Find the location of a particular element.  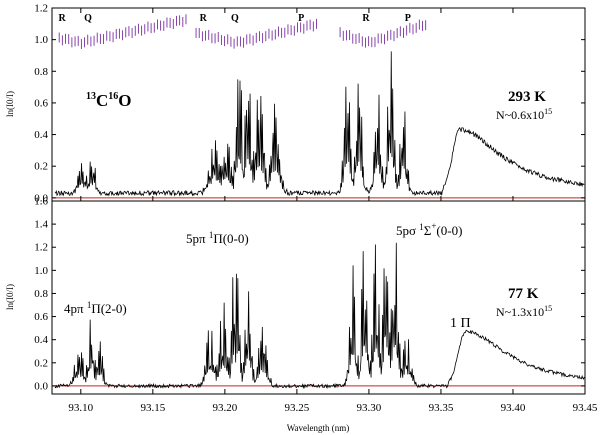

x-tick-label: 93.25 is located at coordinates (297, 408).